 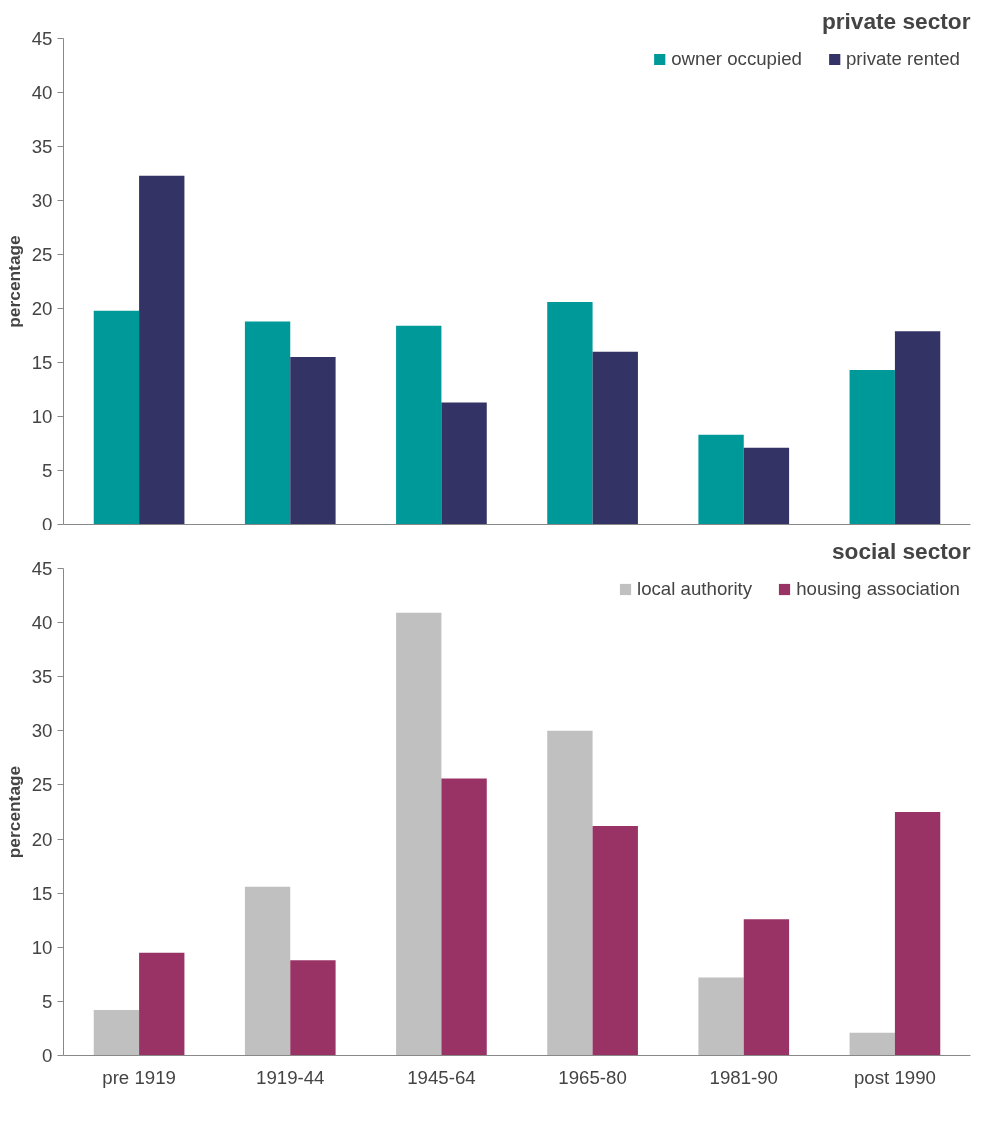 What do you see at coordinates (290, 1077) in the screenshot?
I see `x-tick-label: 1919-44` at bounding box center [290, 1077].